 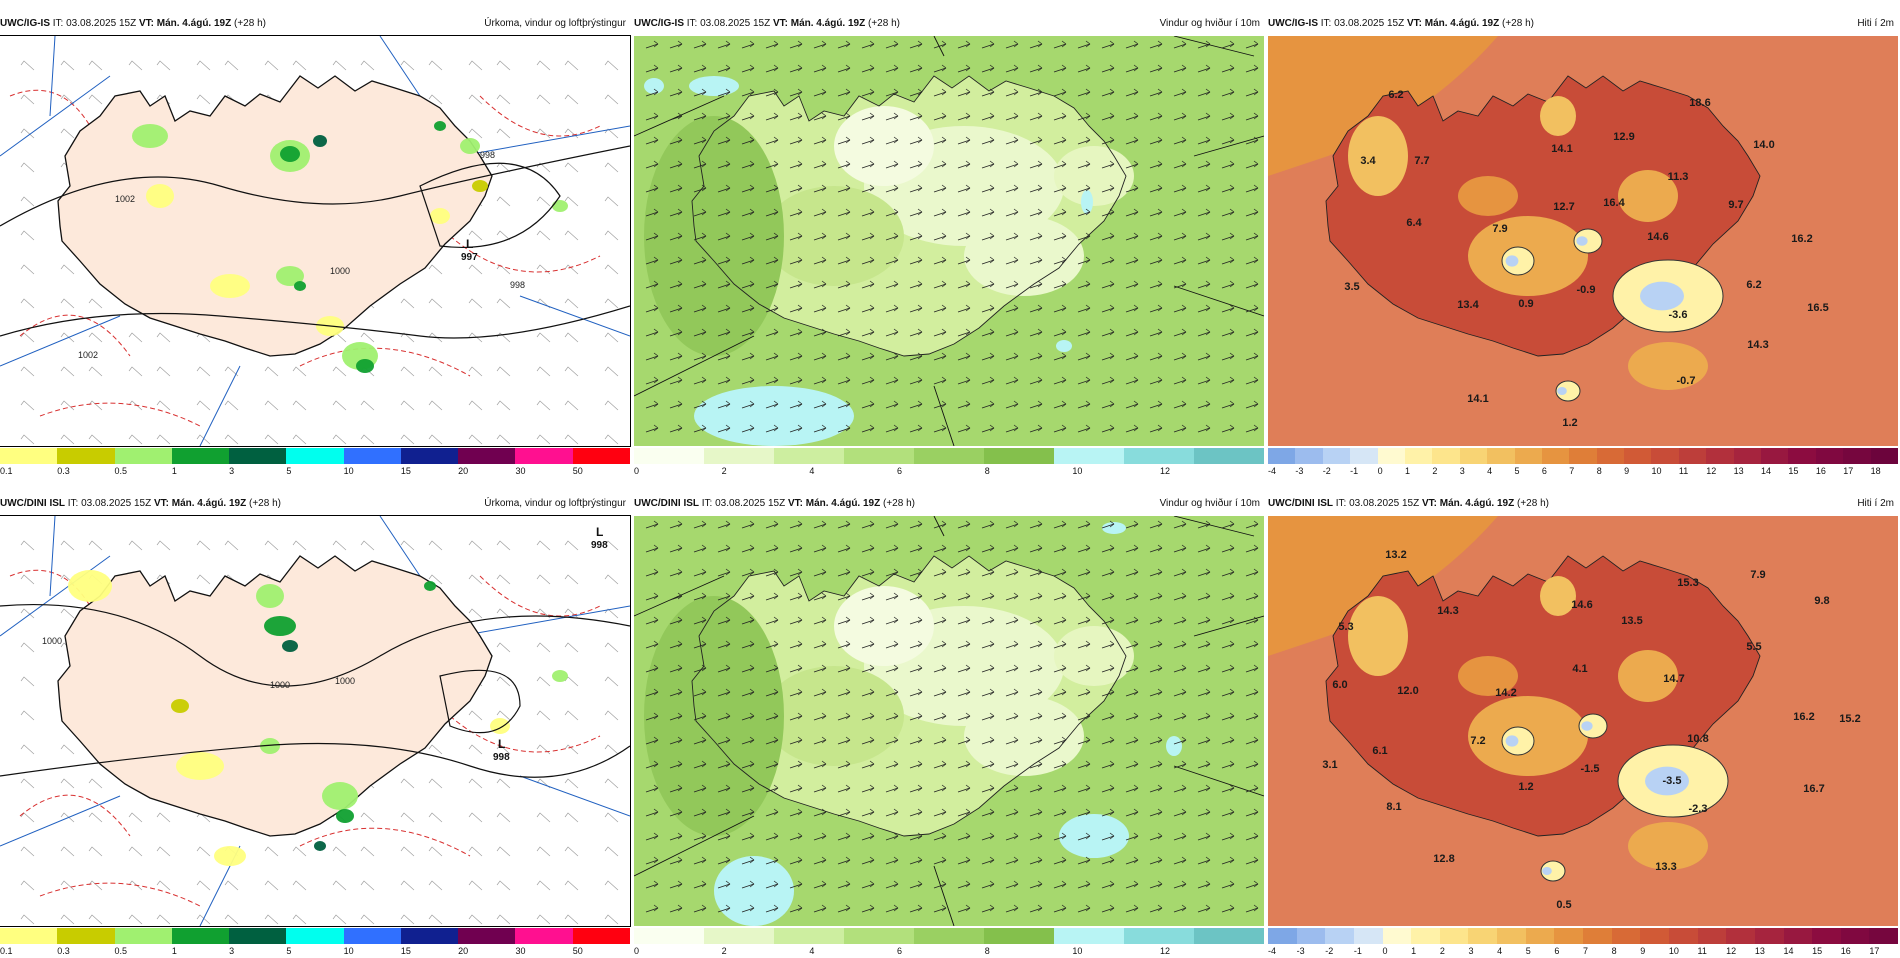 I want to click on colorbar-ticks: -4 -3 -2 -1 0 1 2 3 4 5 6 7 8 9 10 11 12 13 14 15 16 17 18, so click(x=1583, y=472).